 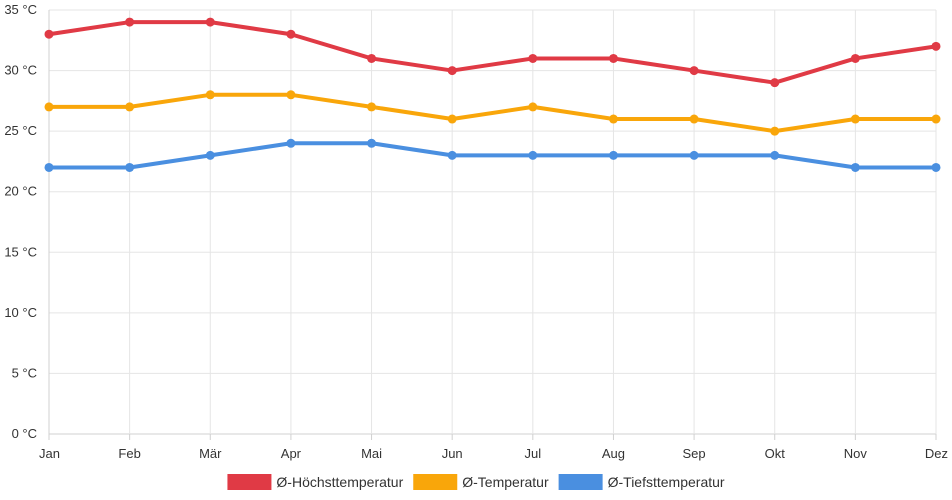 I want to click on x-tick-label: Nov, so click(x=856, y=453).